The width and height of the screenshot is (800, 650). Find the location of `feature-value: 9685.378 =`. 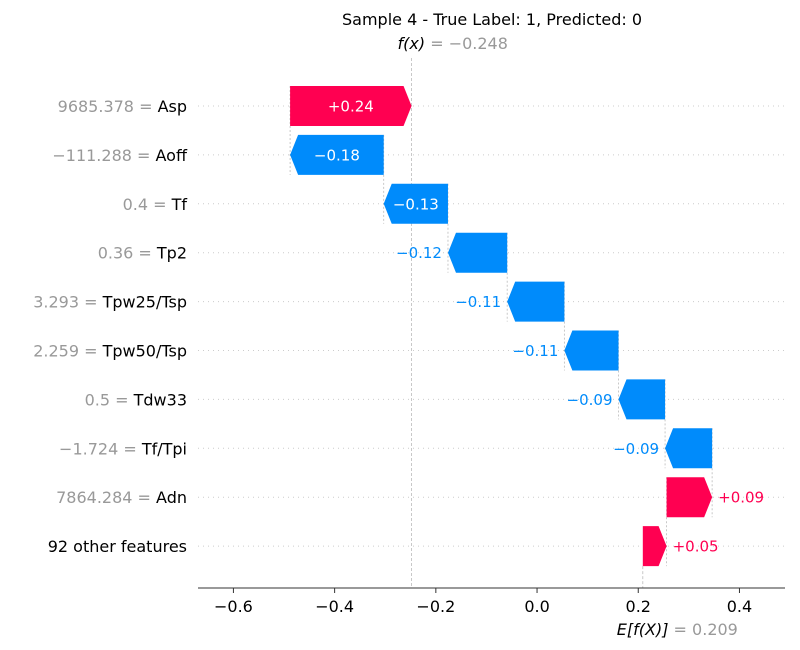

feature-value: 9685.378 = is located at coordinates (108, 106).